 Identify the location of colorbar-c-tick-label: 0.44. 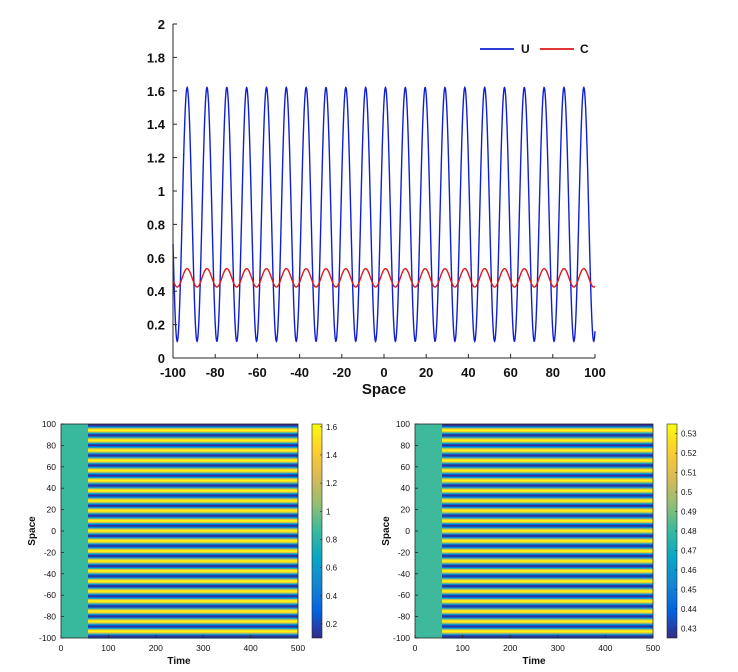
(689, 609).